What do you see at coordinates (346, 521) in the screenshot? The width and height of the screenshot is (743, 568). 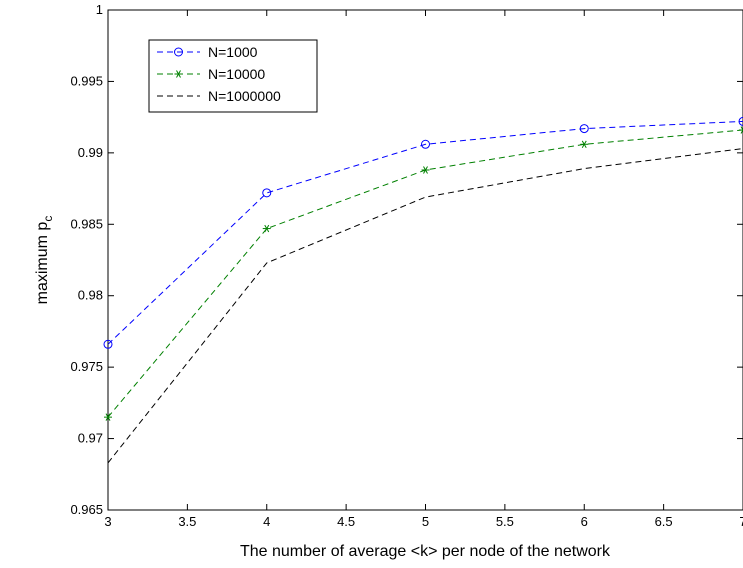 I see `x-tick-label: 4.5` at bounding box center [346, 521].